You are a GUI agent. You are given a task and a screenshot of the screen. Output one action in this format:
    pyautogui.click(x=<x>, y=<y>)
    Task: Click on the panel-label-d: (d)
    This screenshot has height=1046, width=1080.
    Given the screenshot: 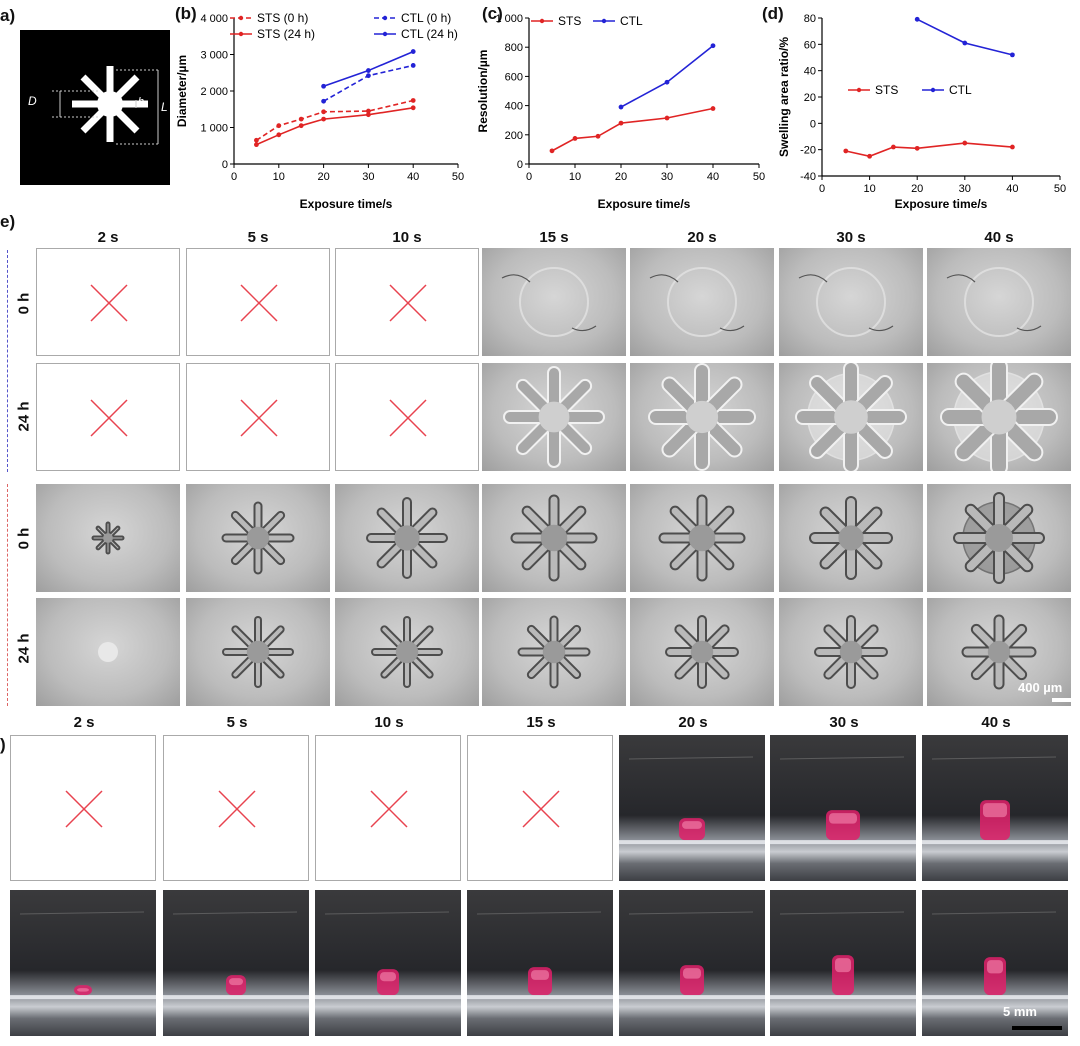 What is the action you would take?
    pyautogui.click(x=773, y=13)
    